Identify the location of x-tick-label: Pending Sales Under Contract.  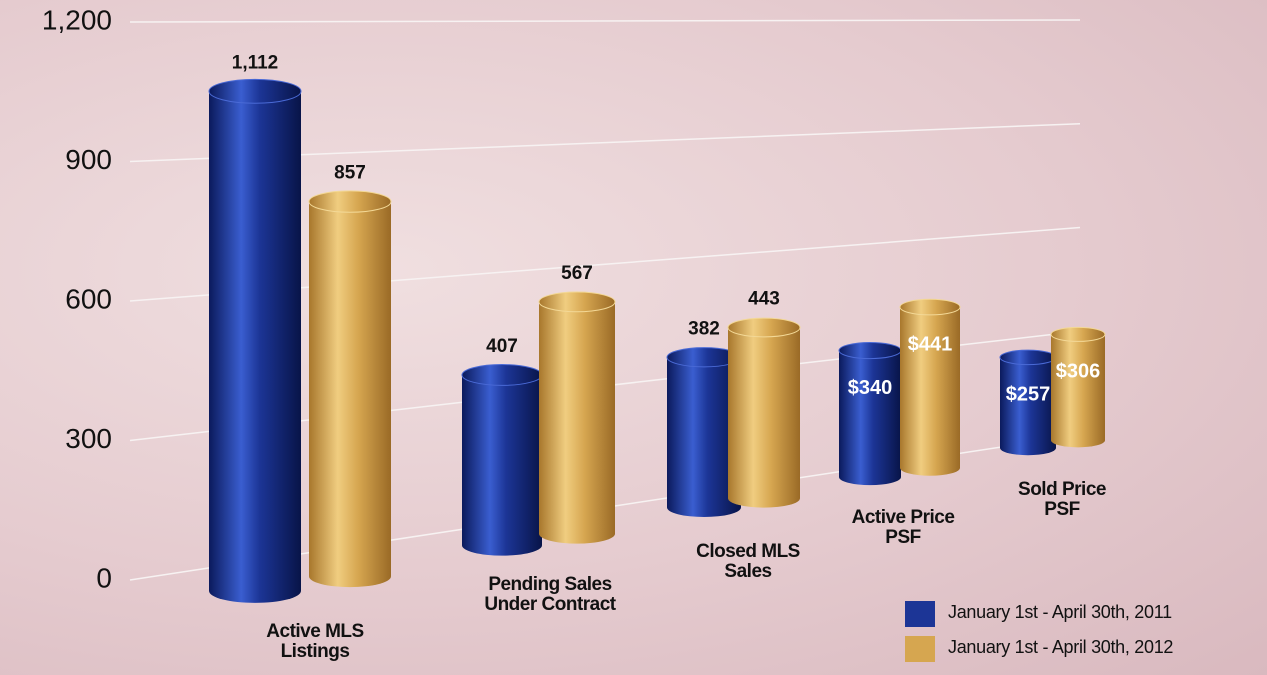
(550, 594).